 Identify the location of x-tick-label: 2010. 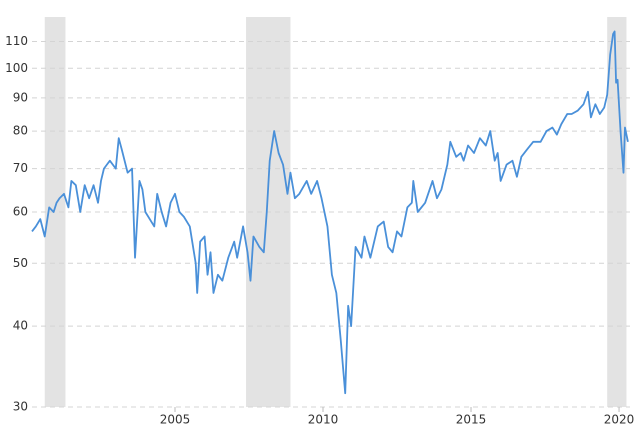
(323, 420).